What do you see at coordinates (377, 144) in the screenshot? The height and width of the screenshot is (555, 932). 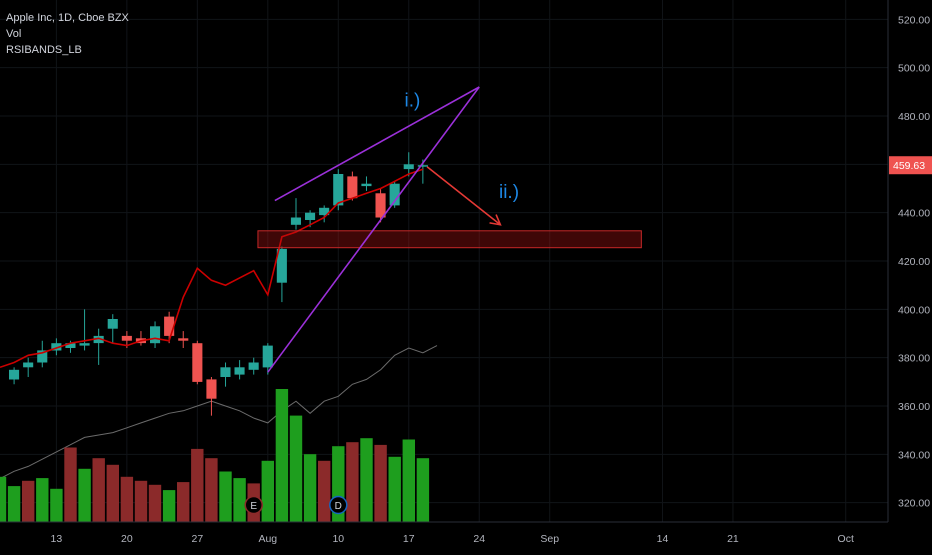 I see `wedge-upper-trendline` at bounding box center [377, 144].